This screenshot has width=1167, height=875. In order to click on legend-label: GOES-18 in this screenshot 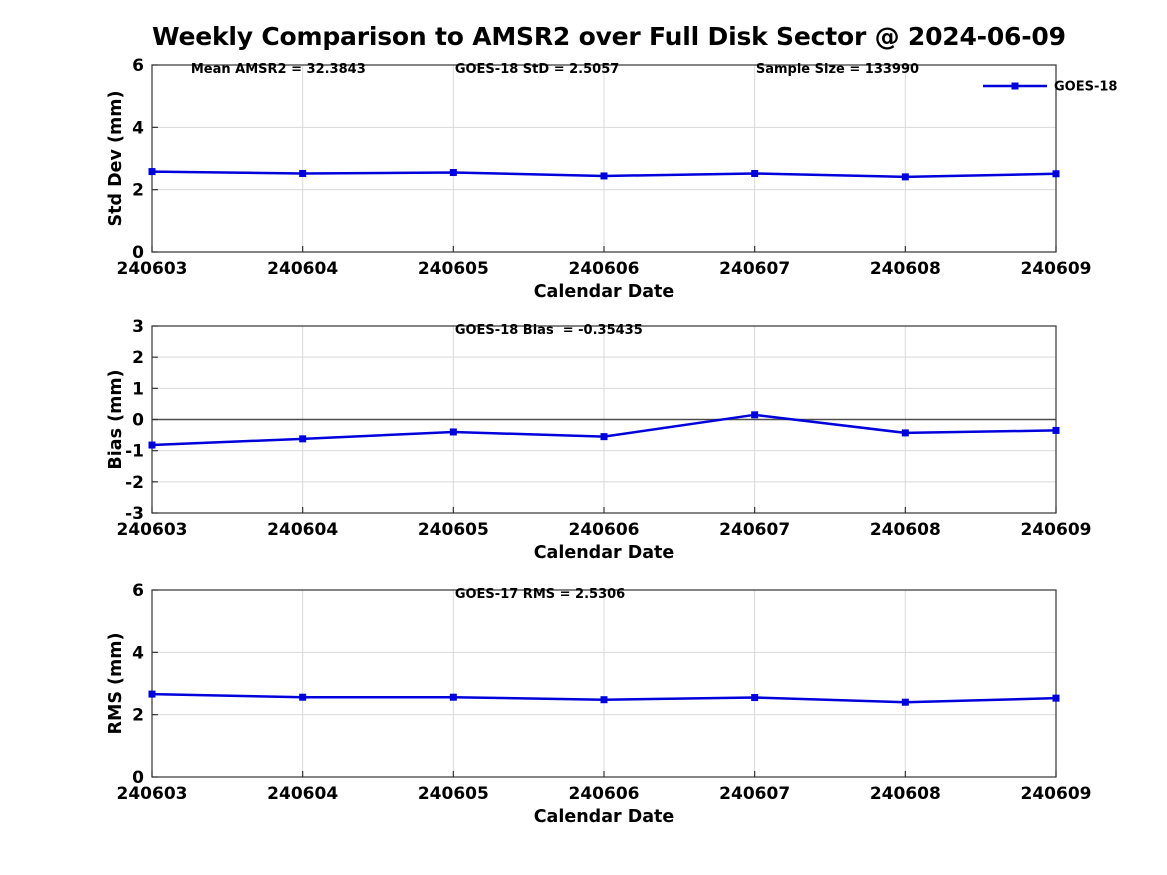, I will do `click(1085, 87)`.